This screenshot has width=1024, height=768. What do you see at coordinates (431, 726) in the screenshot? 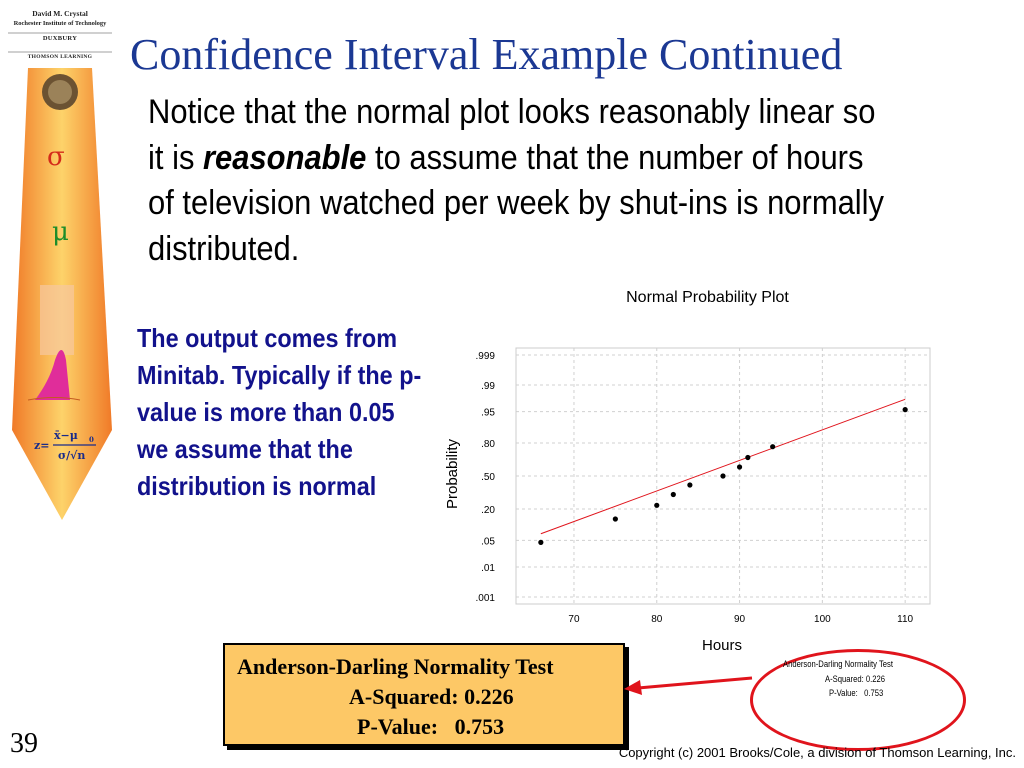
I see `result-p-value: P-Value: 0.753` at bounding box center [431, 726].